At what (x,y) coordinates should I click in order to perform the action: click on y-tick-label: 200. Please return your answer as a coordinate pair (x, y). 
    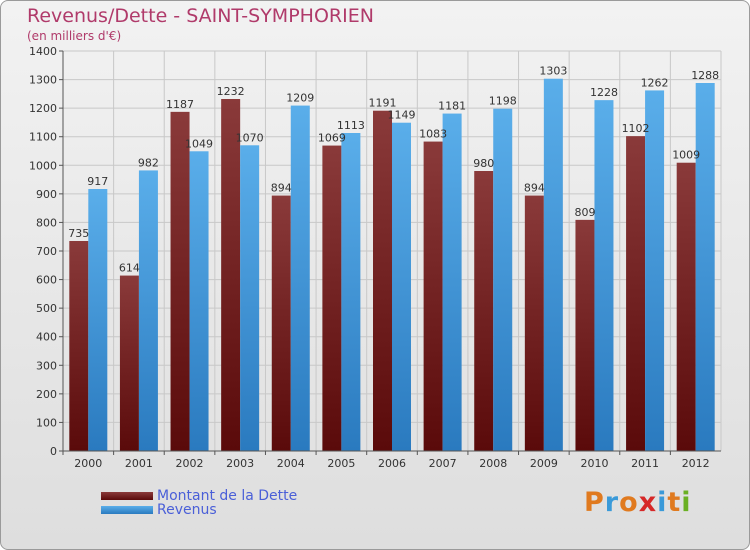
    Looking at the image, I should click on (46, 394).